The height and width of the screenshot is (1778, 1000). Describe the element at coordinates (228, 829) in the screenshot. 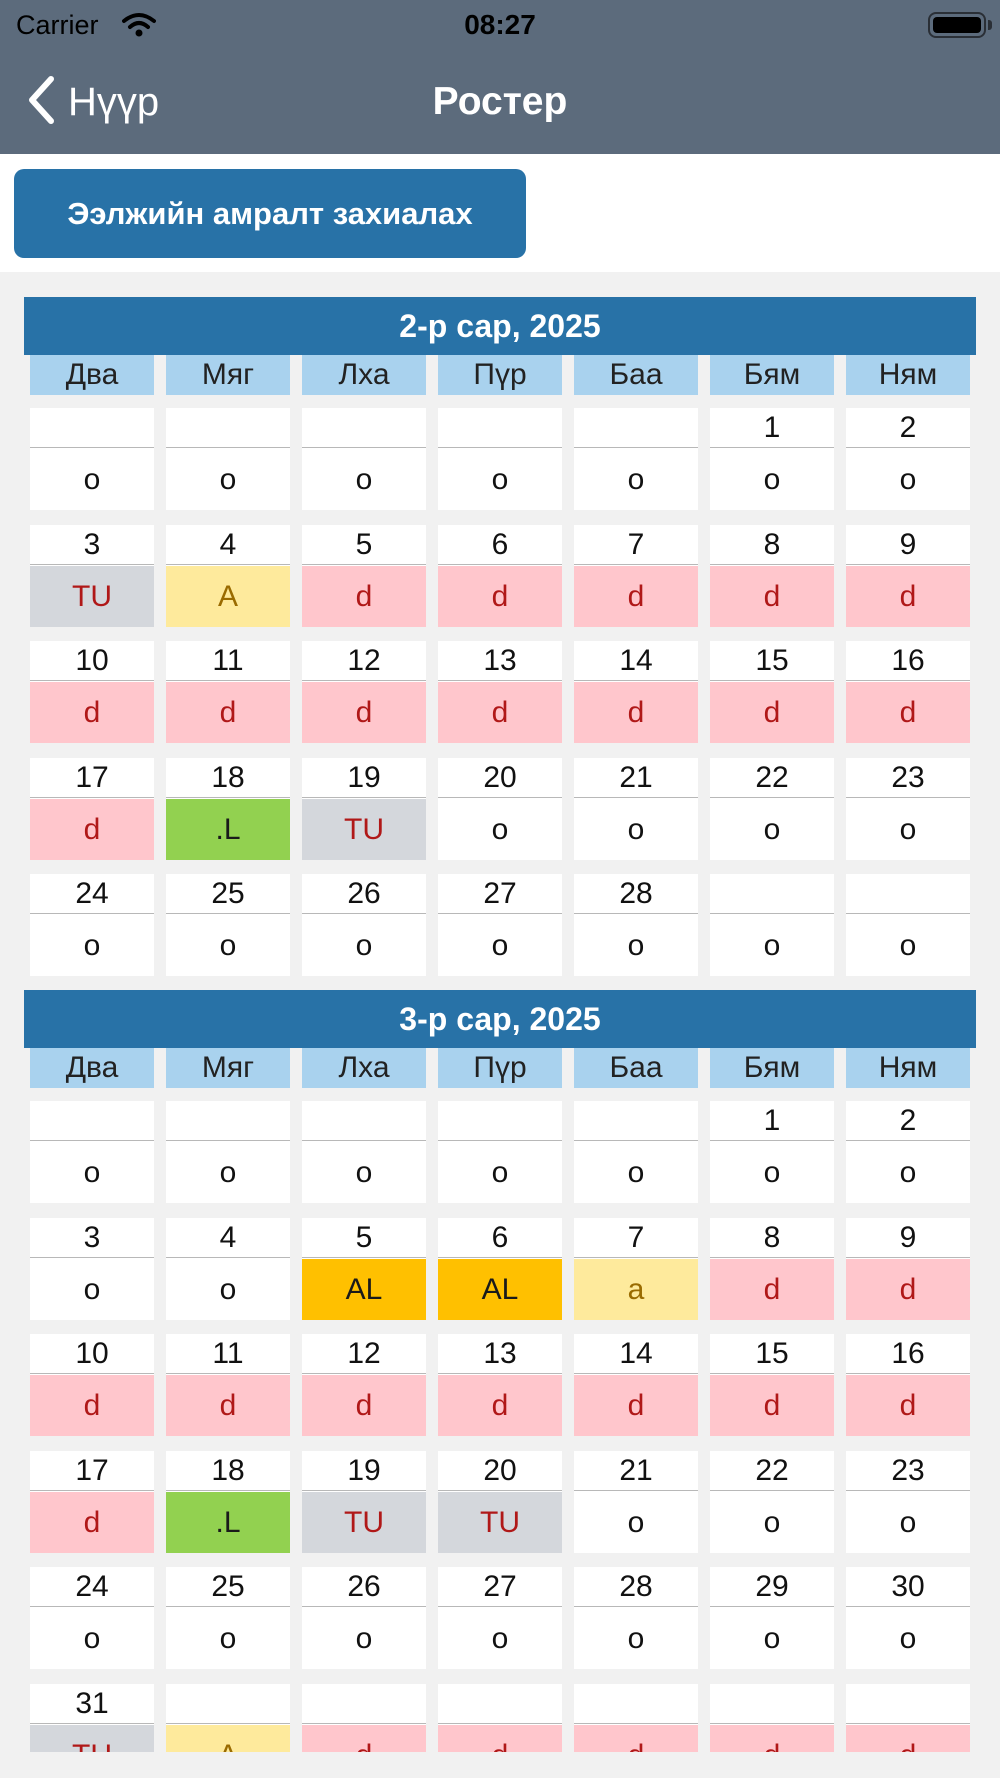

I see `shift-code: .L` at that location.